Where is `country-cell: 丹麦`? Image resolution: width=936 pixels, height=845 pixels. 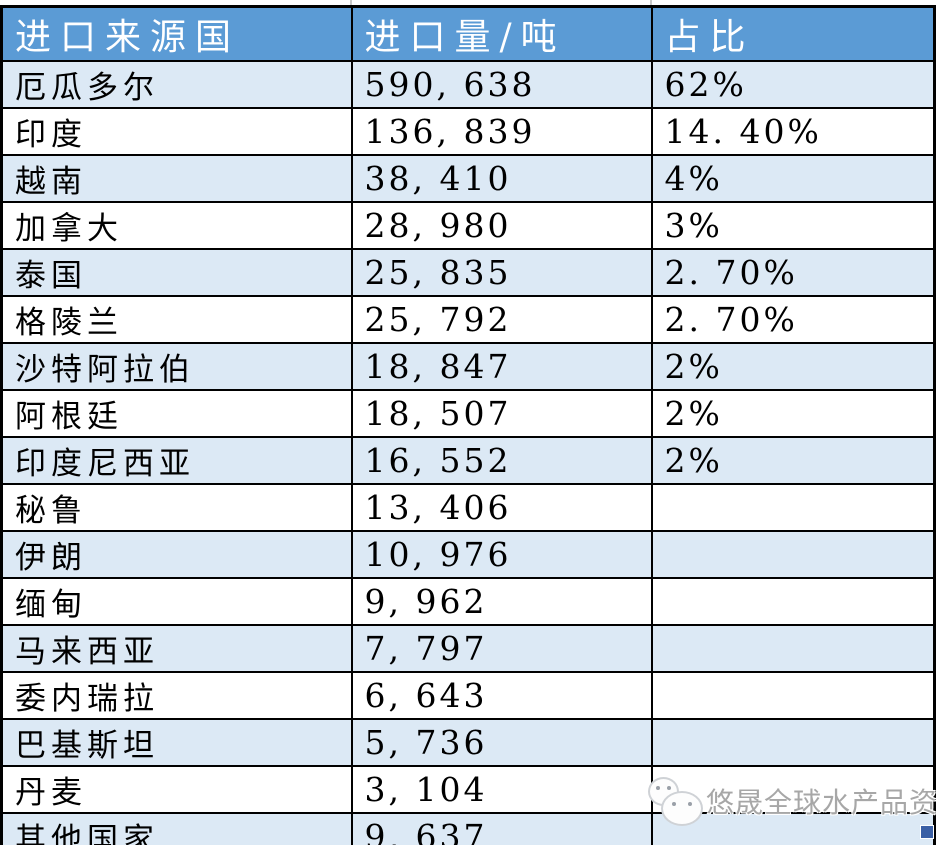 country-cell: 丹麦 is located at coordinates (176, 789).